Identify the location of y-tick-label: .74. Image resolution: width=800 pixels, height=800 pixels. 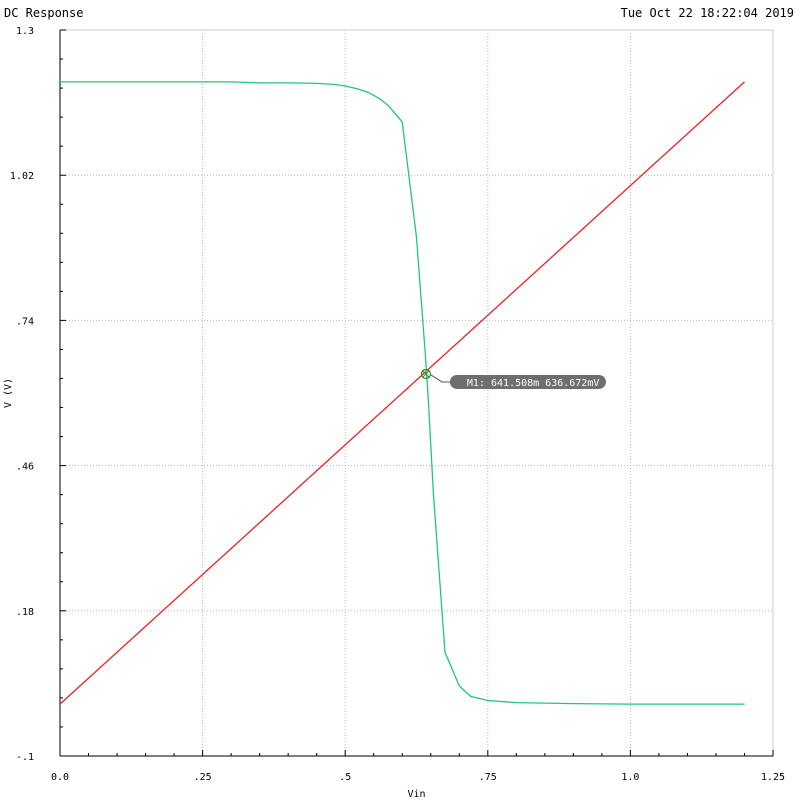
(25, 321).